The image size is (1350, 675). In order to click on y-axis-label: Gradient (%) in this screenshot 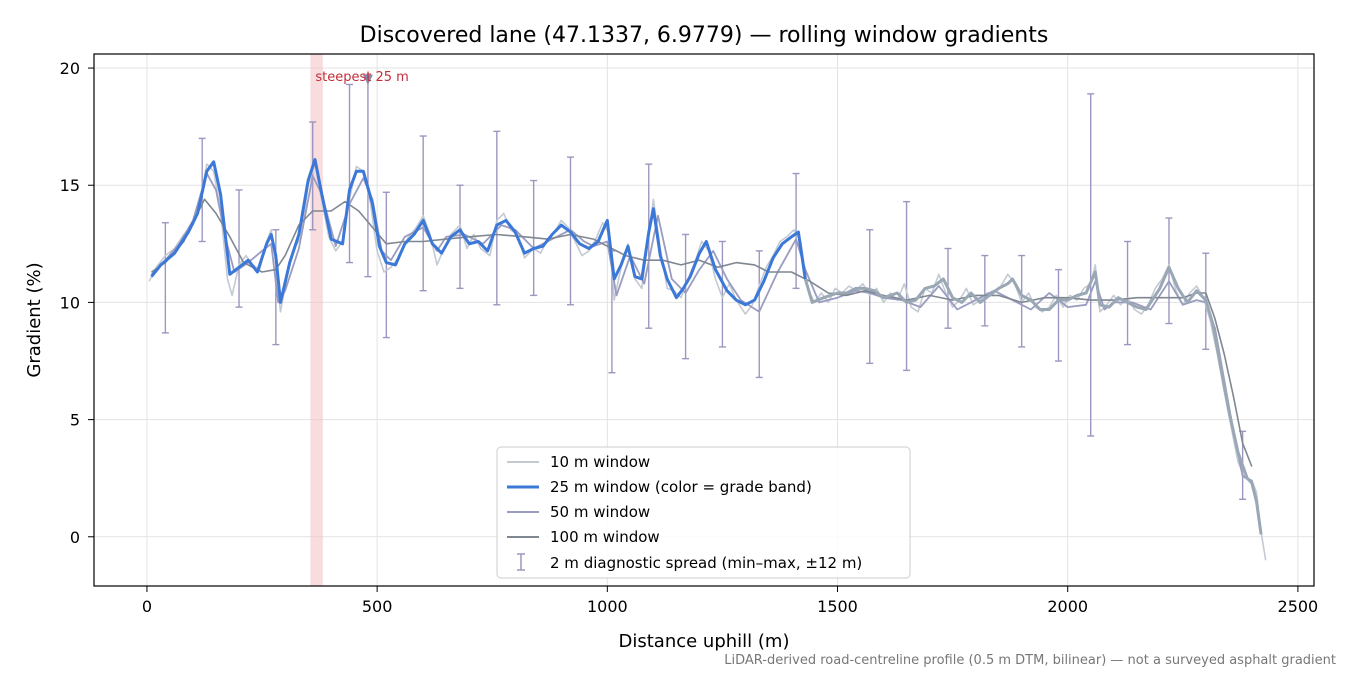, I will do `click(34, 319)`.